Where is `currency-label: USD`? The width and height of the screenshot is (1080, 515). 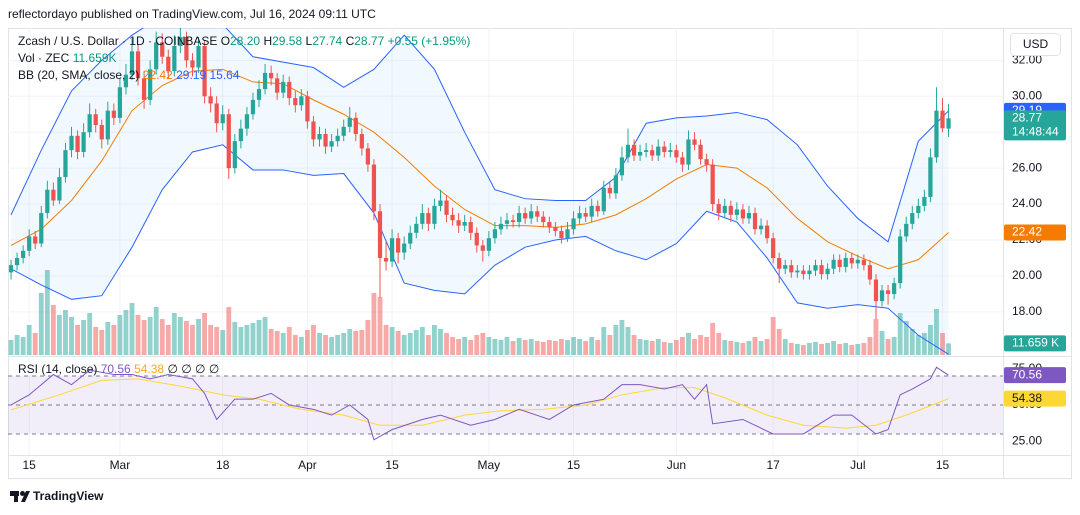 currency-label: USD is located at coordinates (1036, 44).